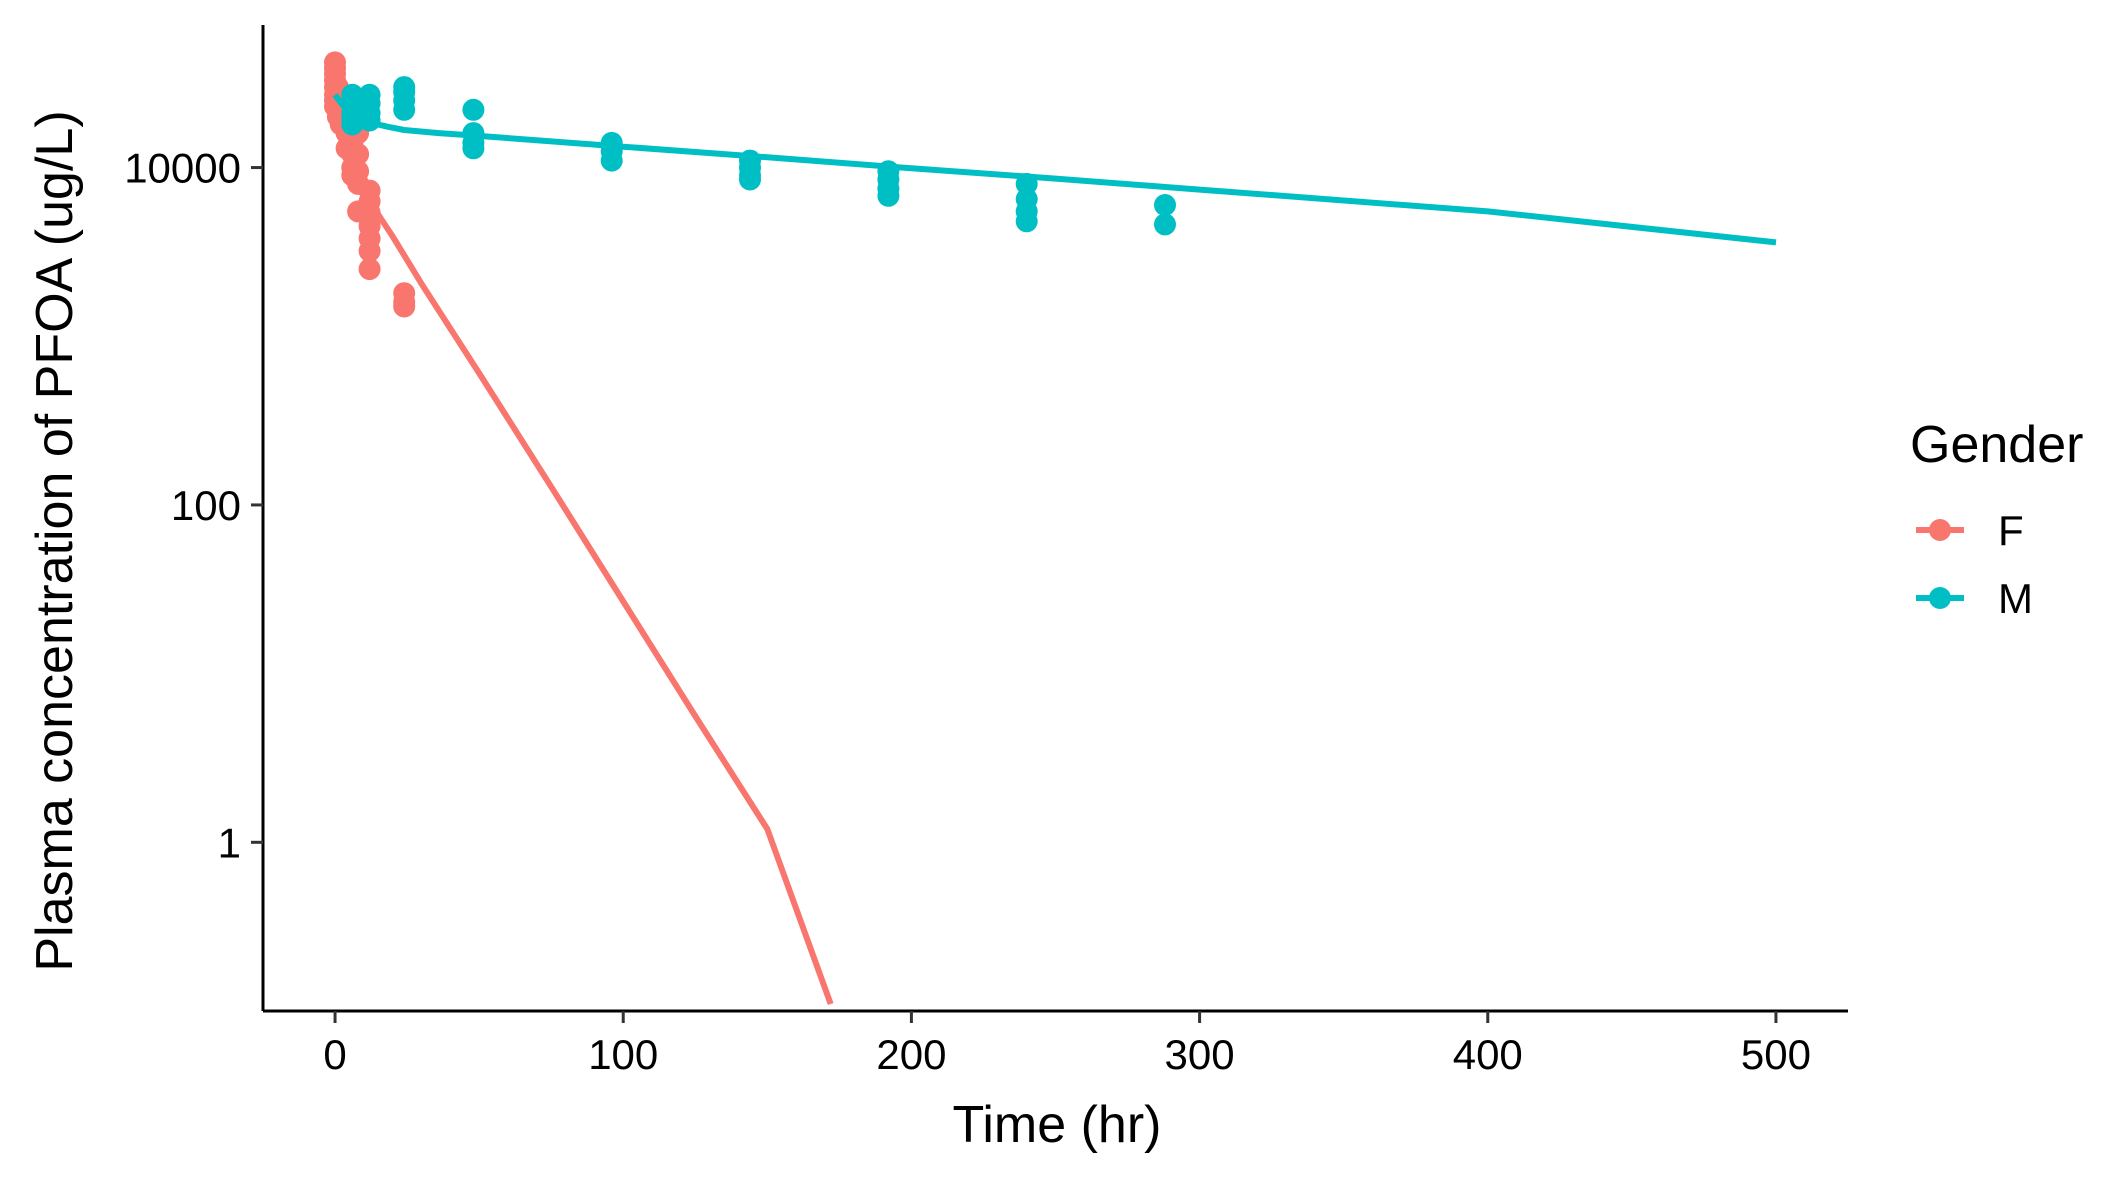 This screenshot has height=1186, width=2125. Describe the element at coordinates (1776, 1054) in the screenshot. I see `x-tick-label: 500` at that location.